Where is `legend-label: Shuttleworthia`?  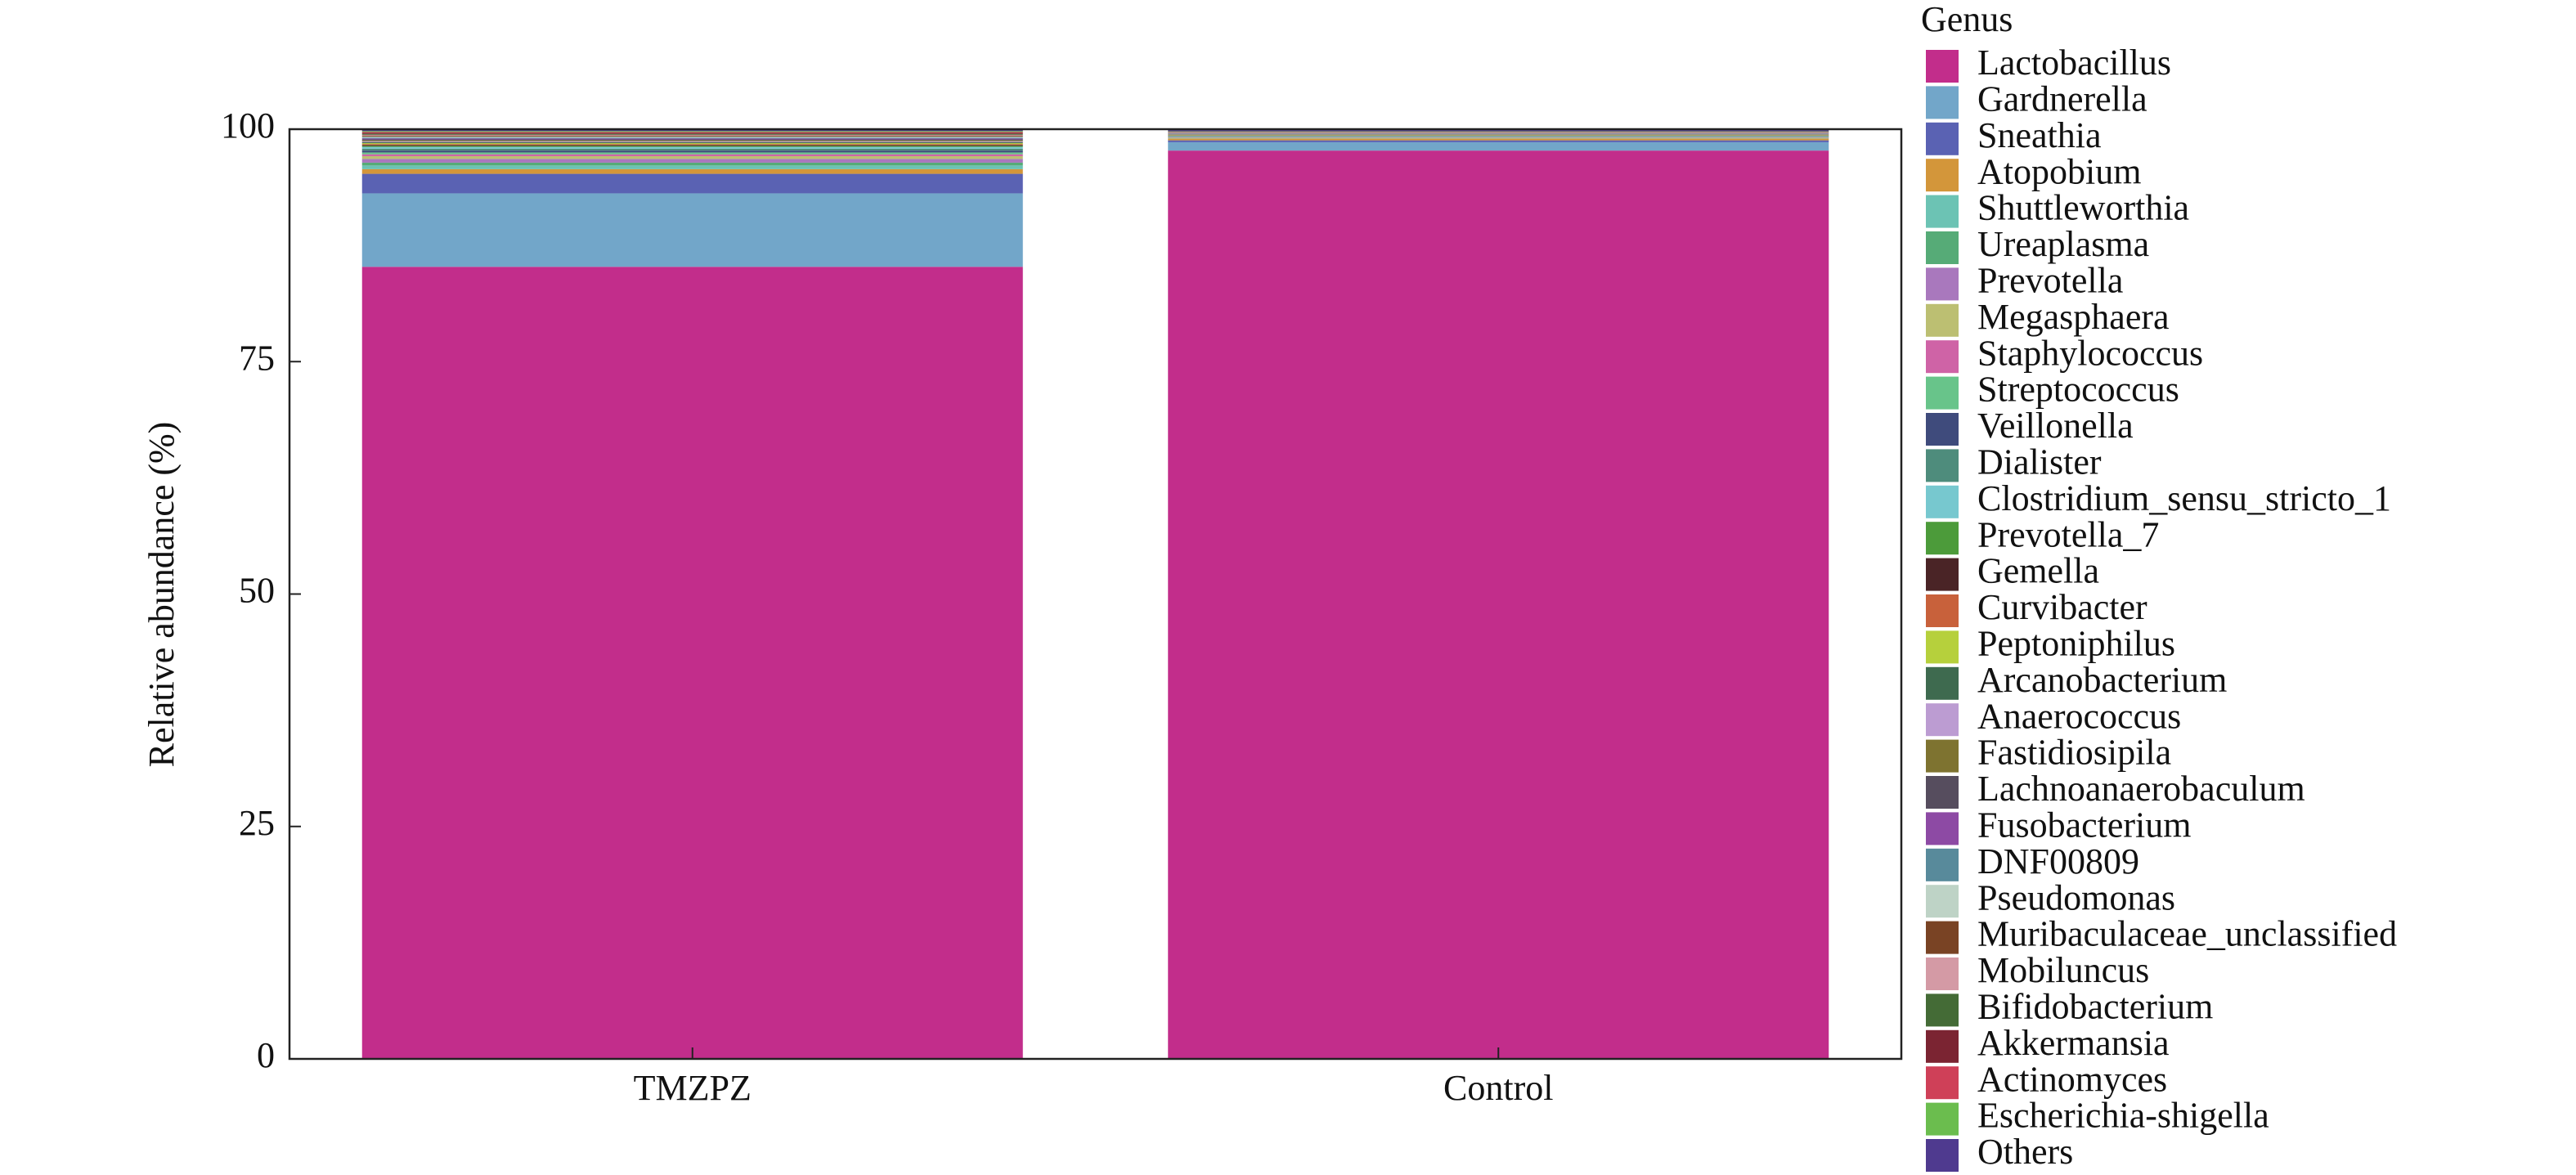
legend-label: Shuttleworthia is located at coordinates (2083, 208).